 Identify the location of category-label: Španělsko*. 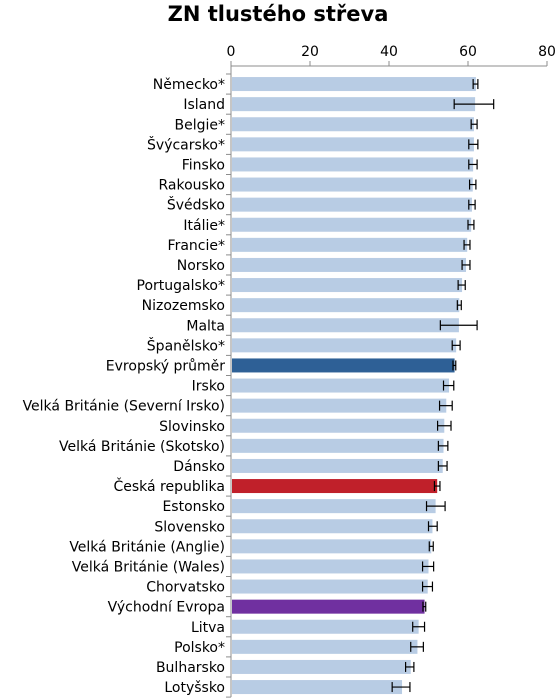
(186, 345).